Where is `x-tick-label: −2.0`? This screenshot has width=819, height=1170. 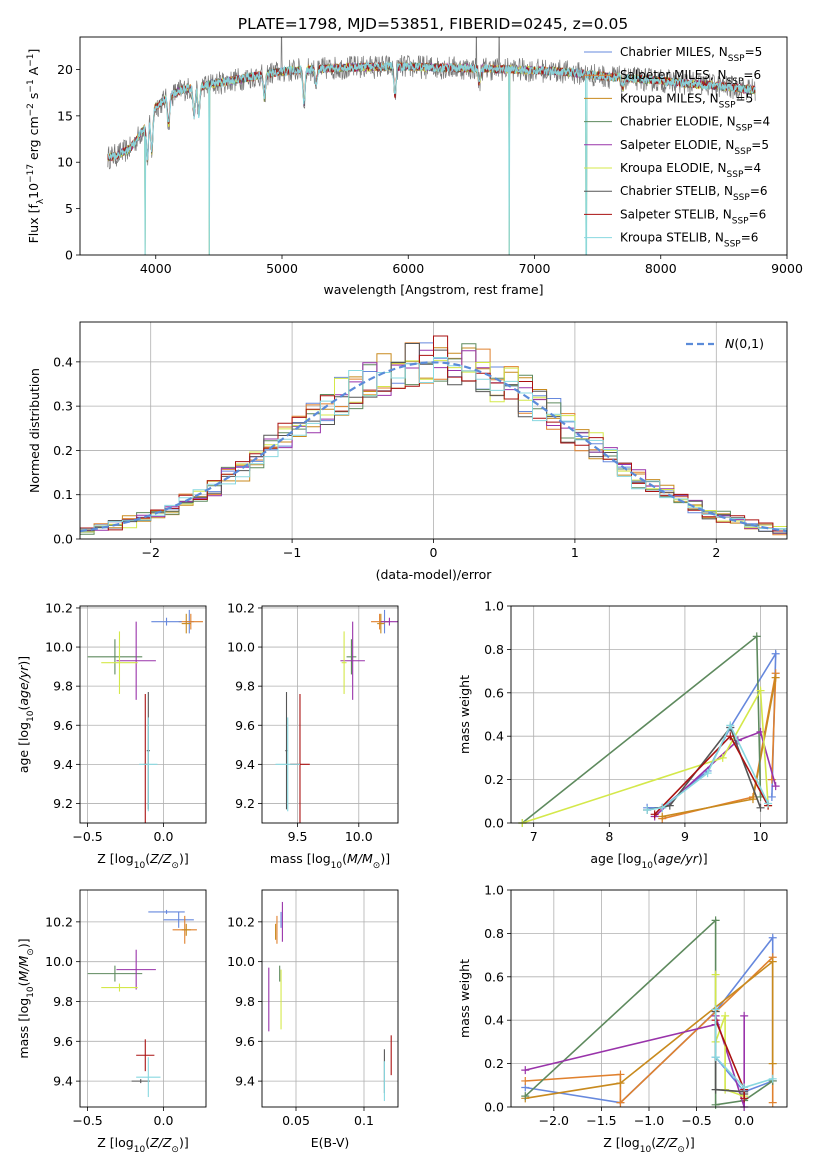 x-tick-label: −2.0 is located at coordinates (554, 1120).